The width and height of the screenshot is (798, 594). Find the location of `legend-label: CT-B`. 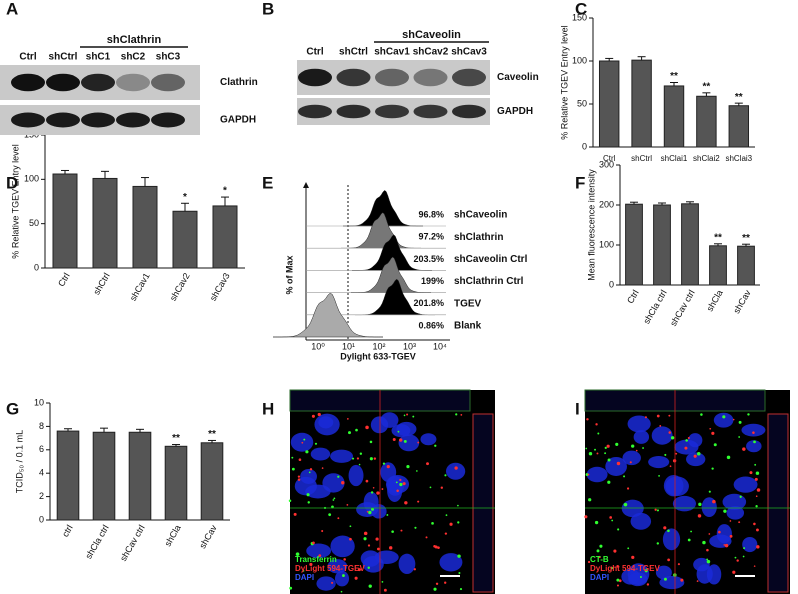

legend-label: CT-B is located at coordinates (599, 559).